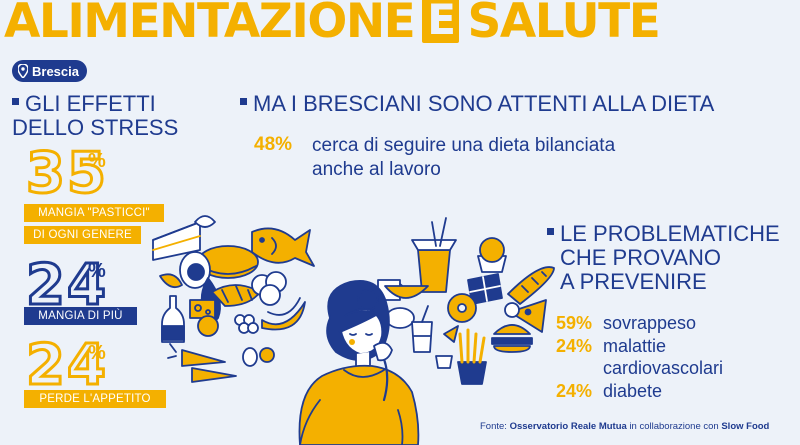 This screenshot has width=800, height=445. What do you see at coordinates (202, 309) in the screenshot?
I see `cheese-icon` at bounding box center [202, 309].